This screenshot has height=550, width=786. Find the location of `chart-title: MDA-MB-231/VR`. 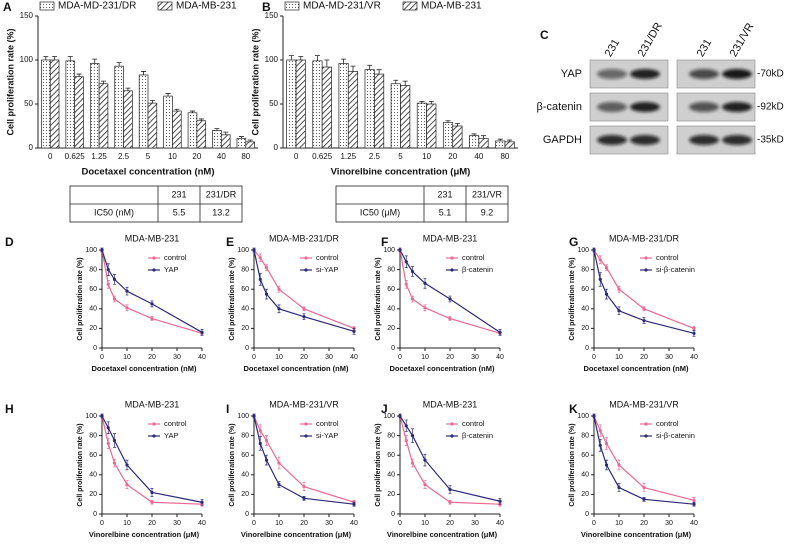

chart-title: MDA-MB-231/VR is located at coordinates (644, 404).